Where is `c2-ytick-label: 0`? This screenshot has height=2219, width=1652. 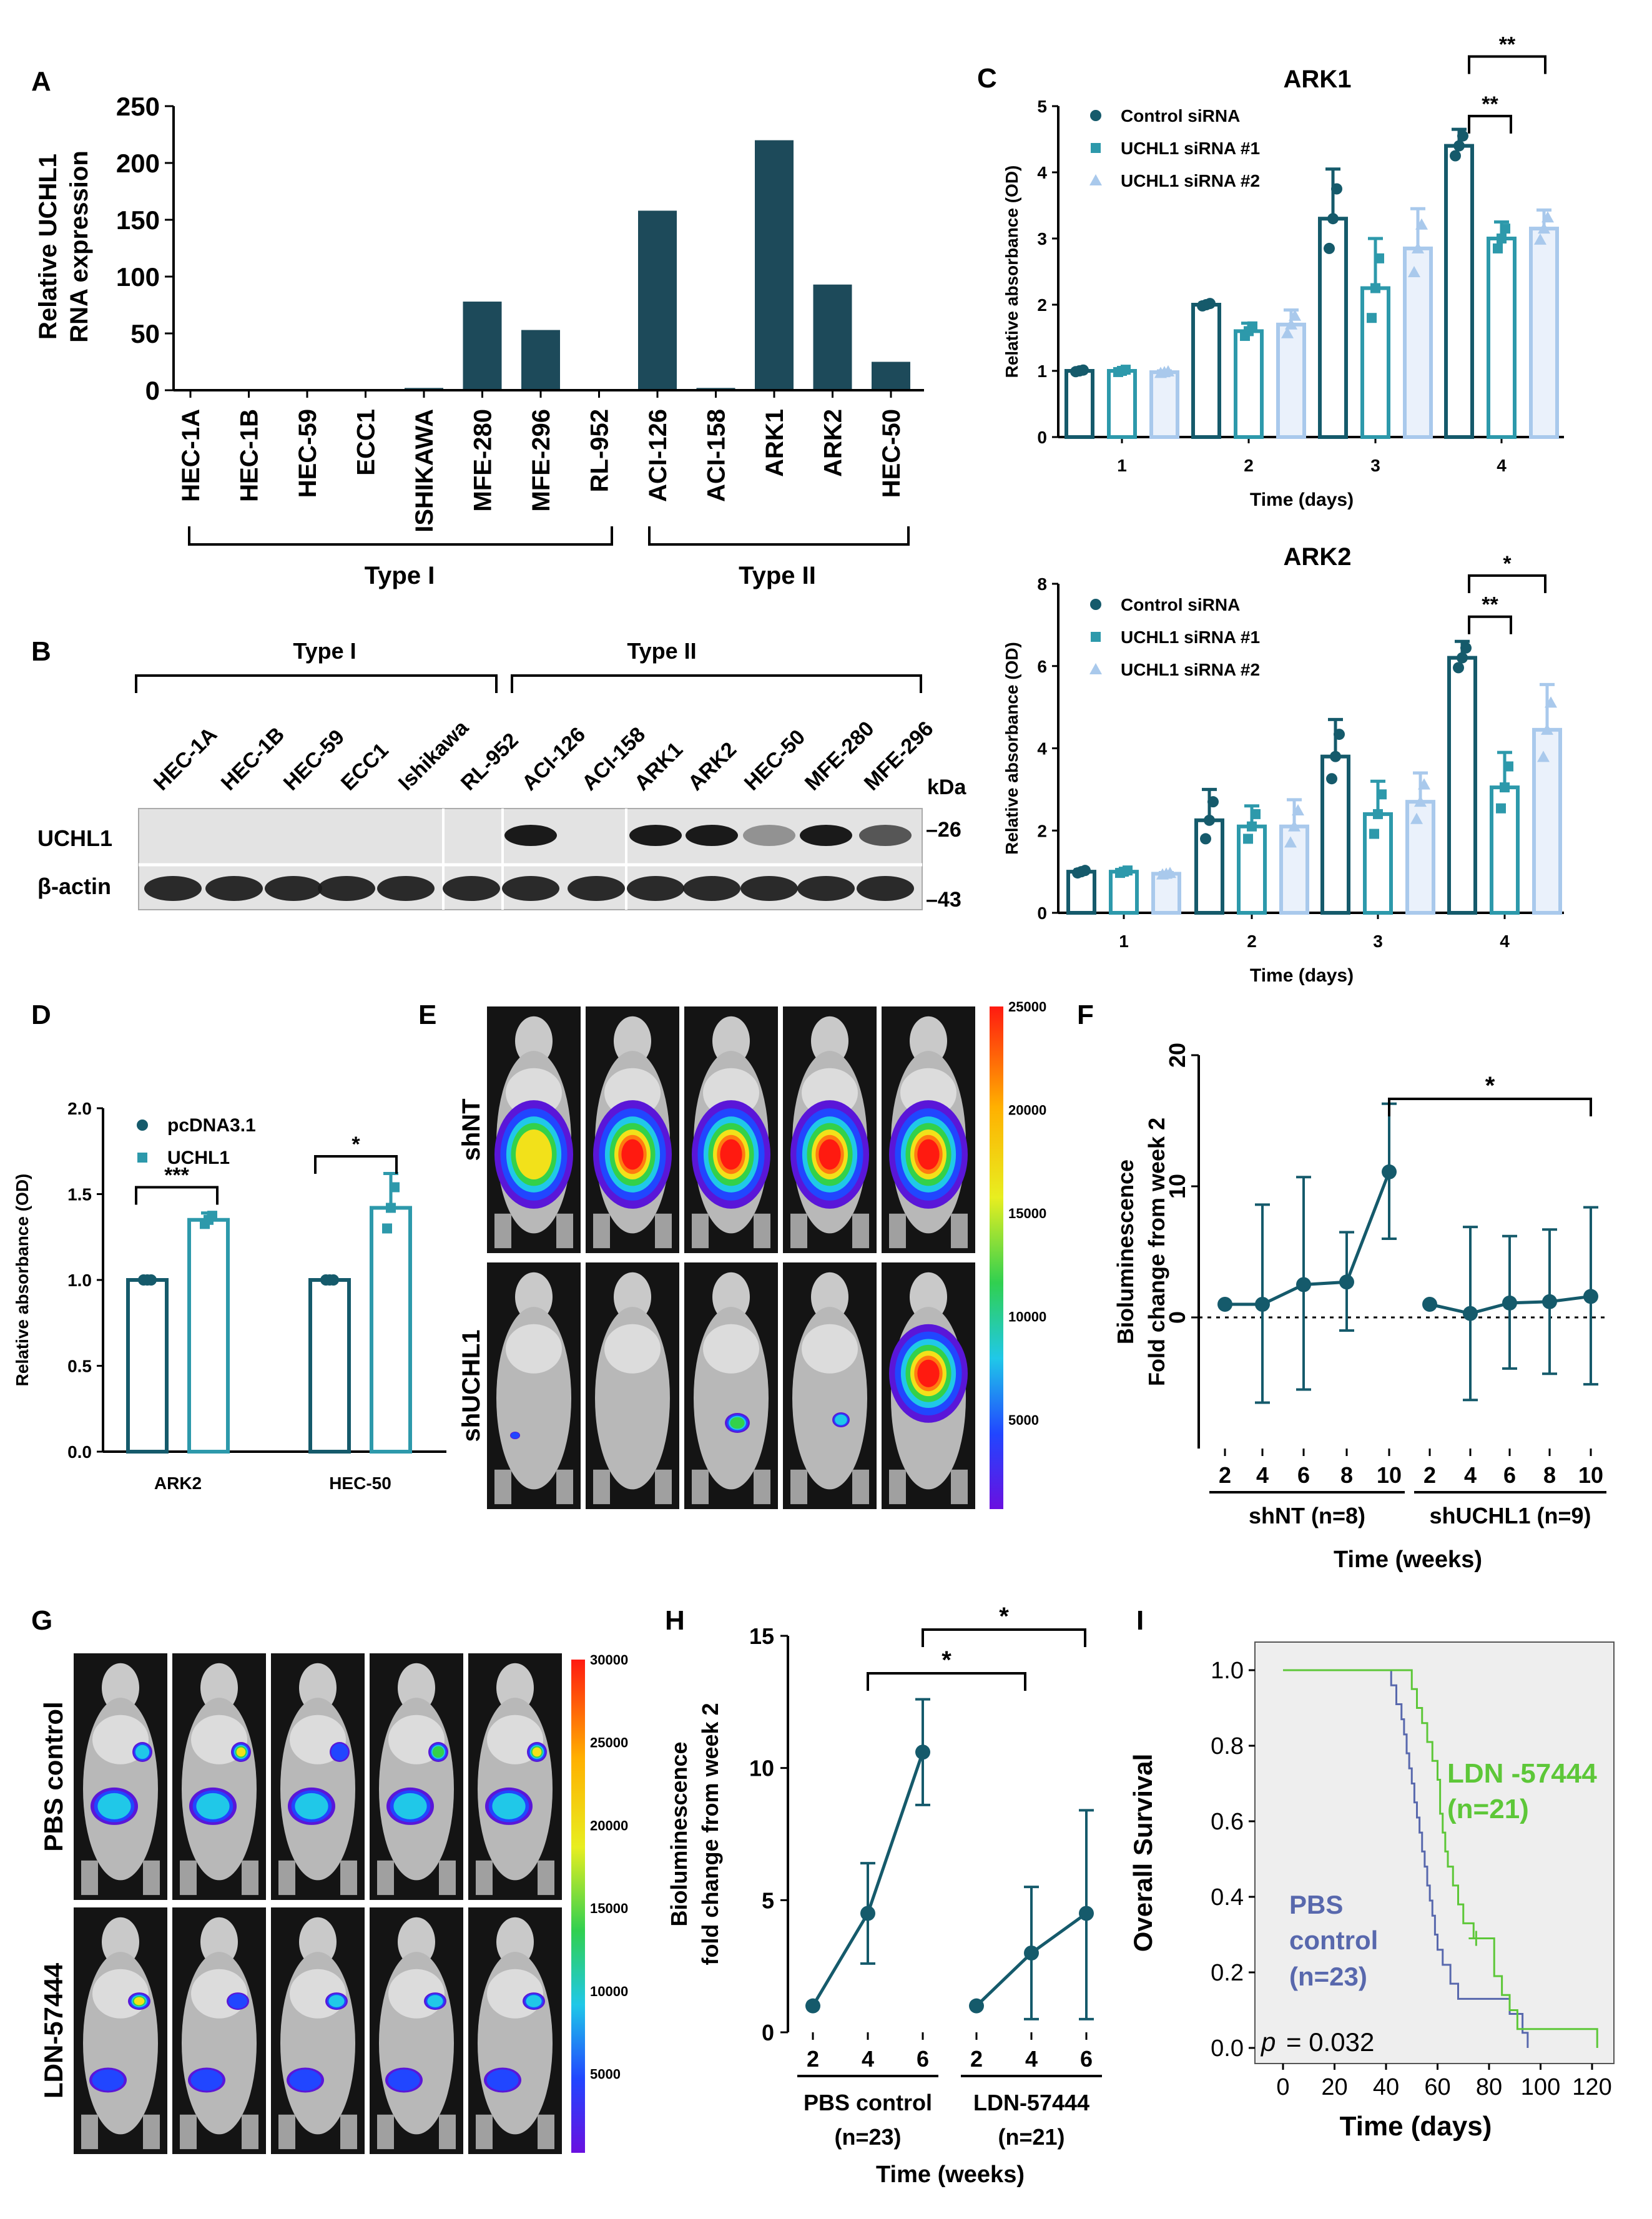
c2-ytick-label: 0 is located at coordinates (1042, 913).